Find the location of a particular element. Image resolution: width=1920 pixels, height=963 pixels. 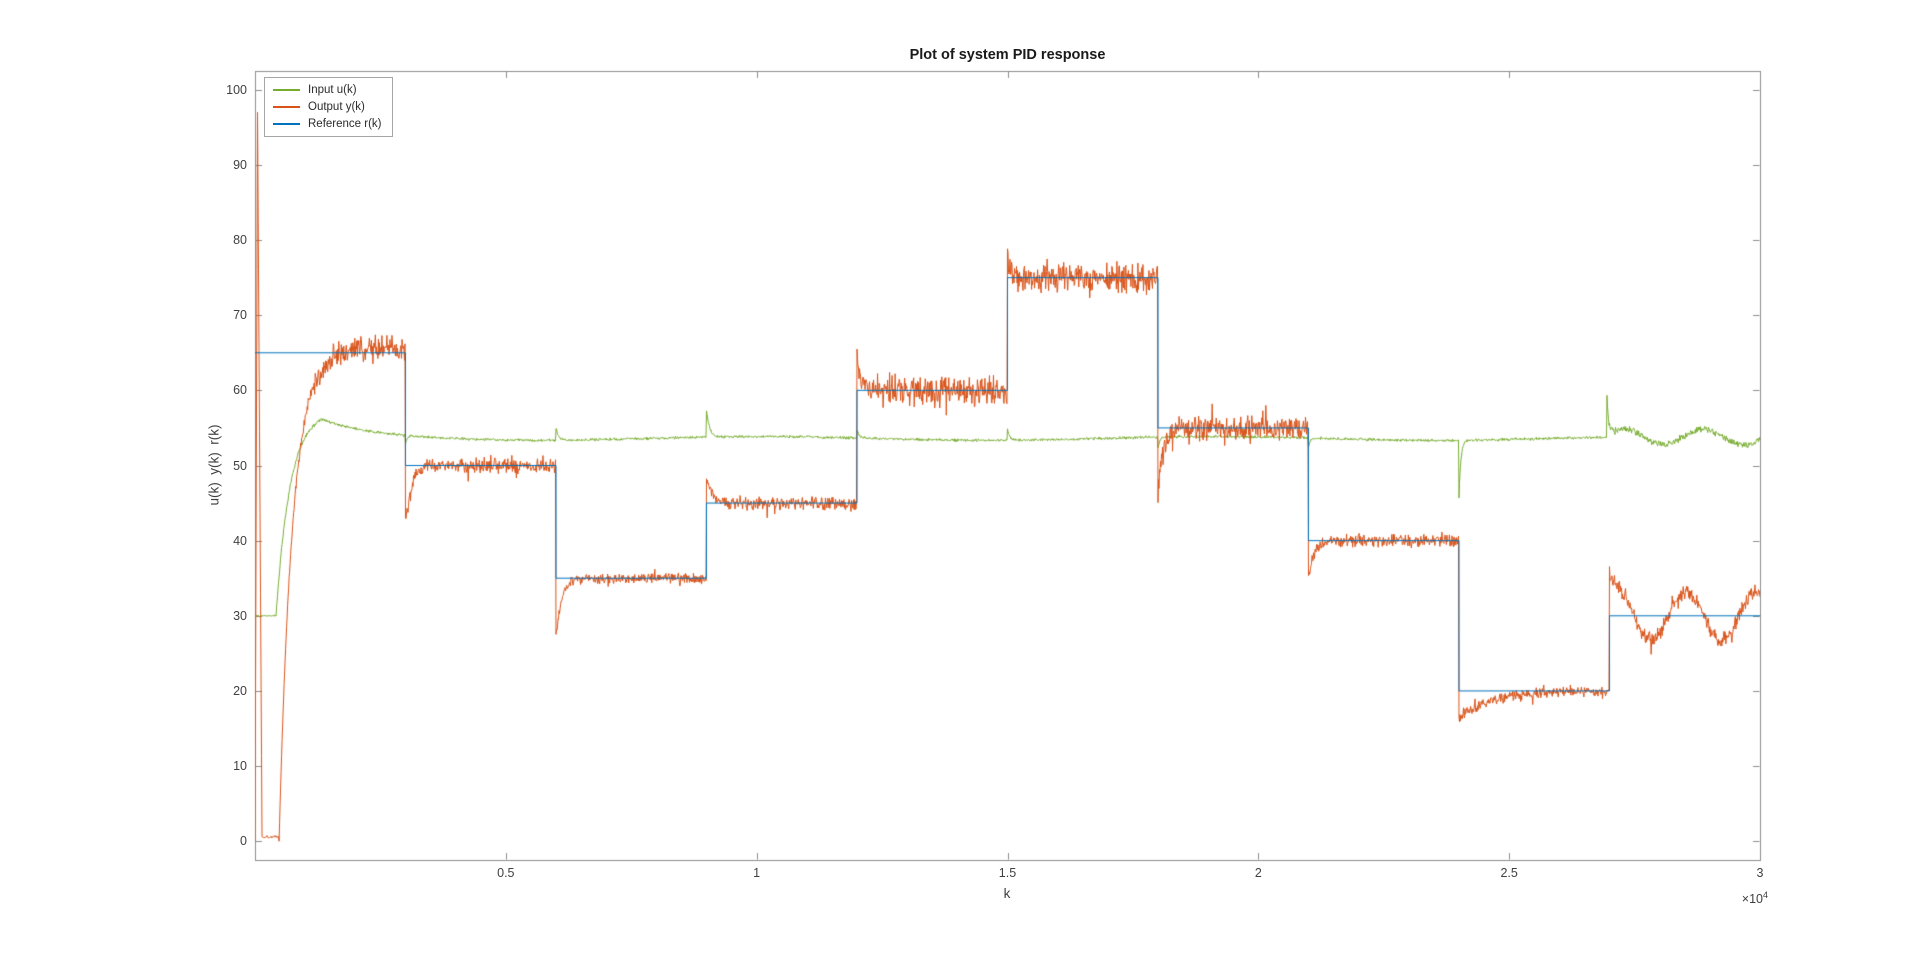

x-tick-label: 2.5 is located at coordinates (1509, 873).